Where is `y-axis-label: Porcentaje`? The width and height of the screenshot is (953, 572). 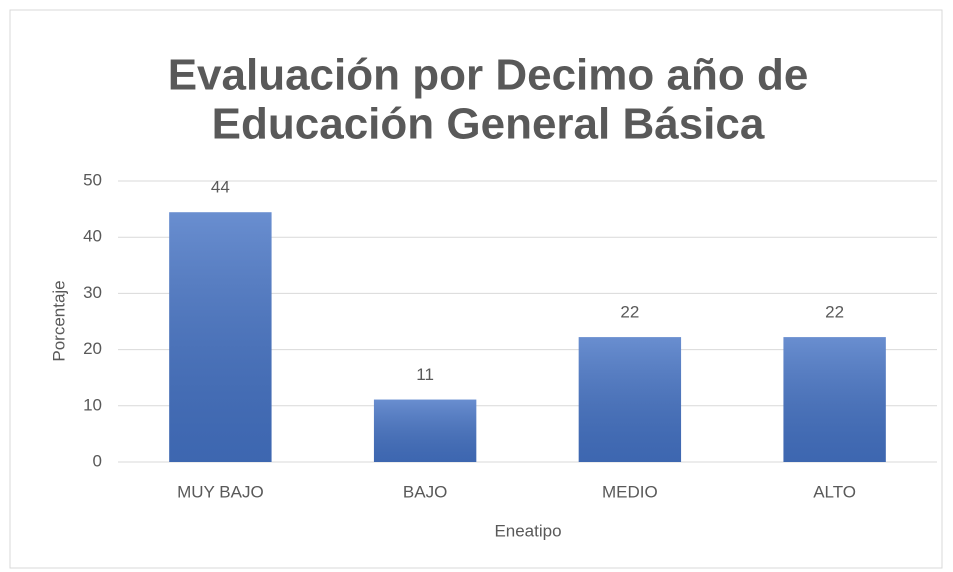 y-axis-label: Porcentaje is located at coordinates (58, 320).